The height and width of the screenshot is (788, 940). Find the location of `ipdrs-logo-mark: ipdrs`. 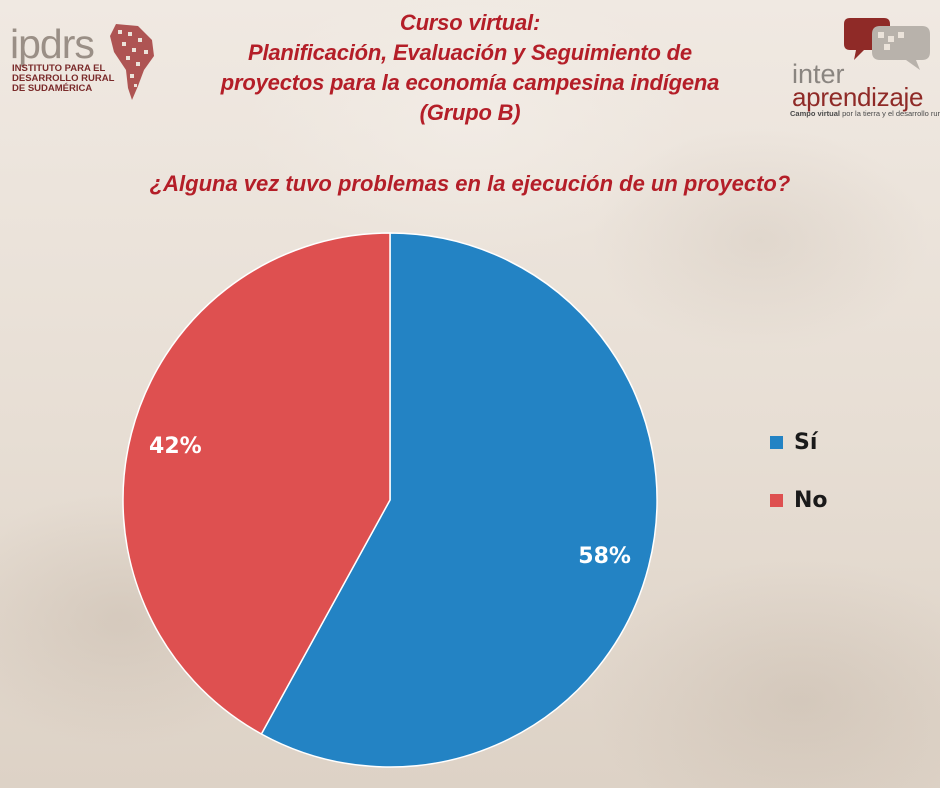

ipdrs-logo-mark: ipdrs is located at coordinates (52, 44).